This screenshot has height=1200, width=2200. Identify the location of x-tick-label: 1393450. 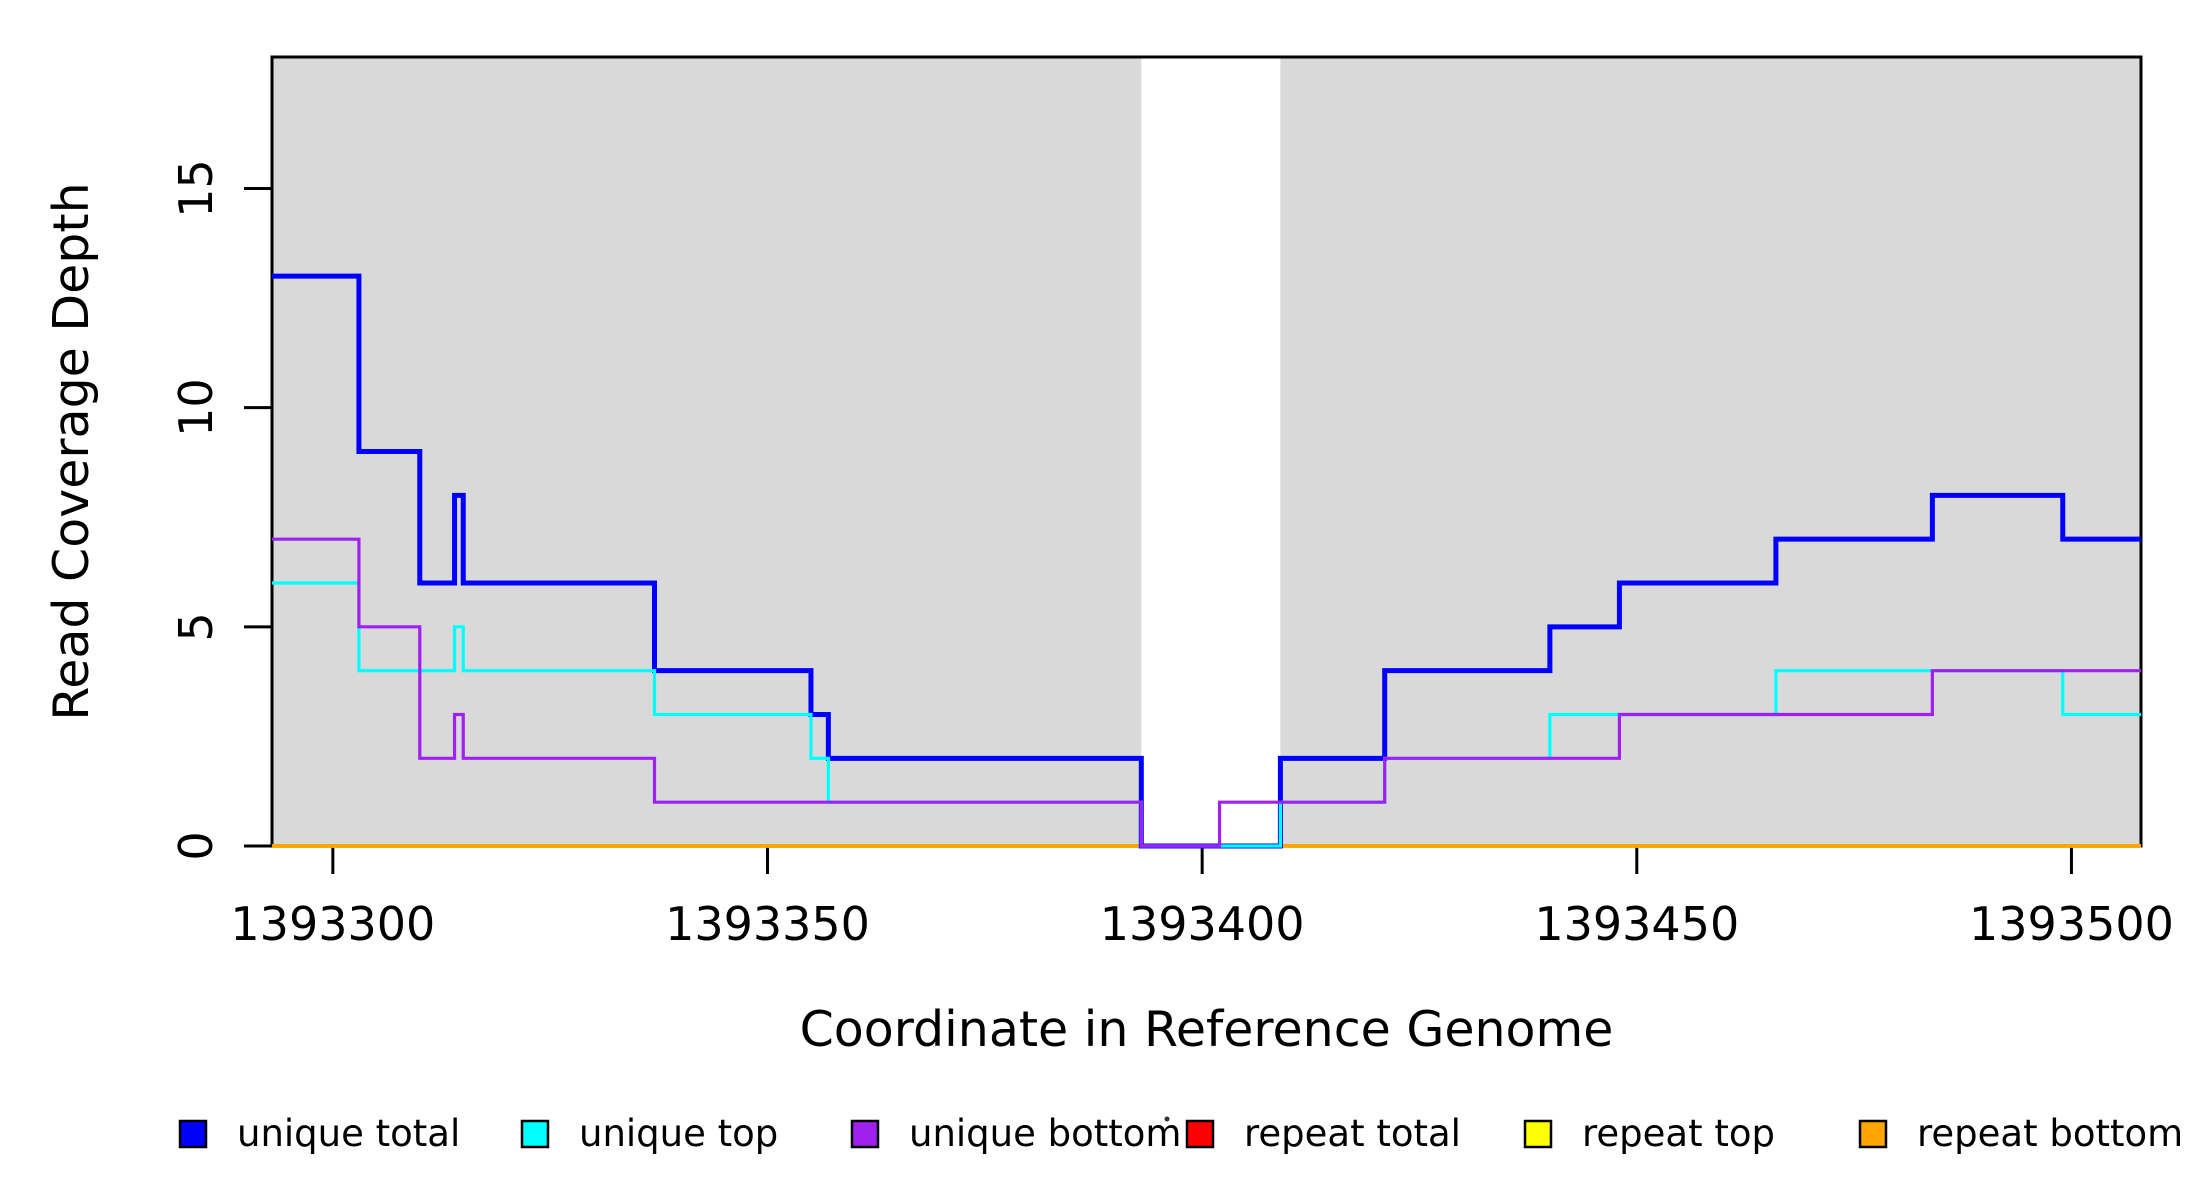
(1636, 924).